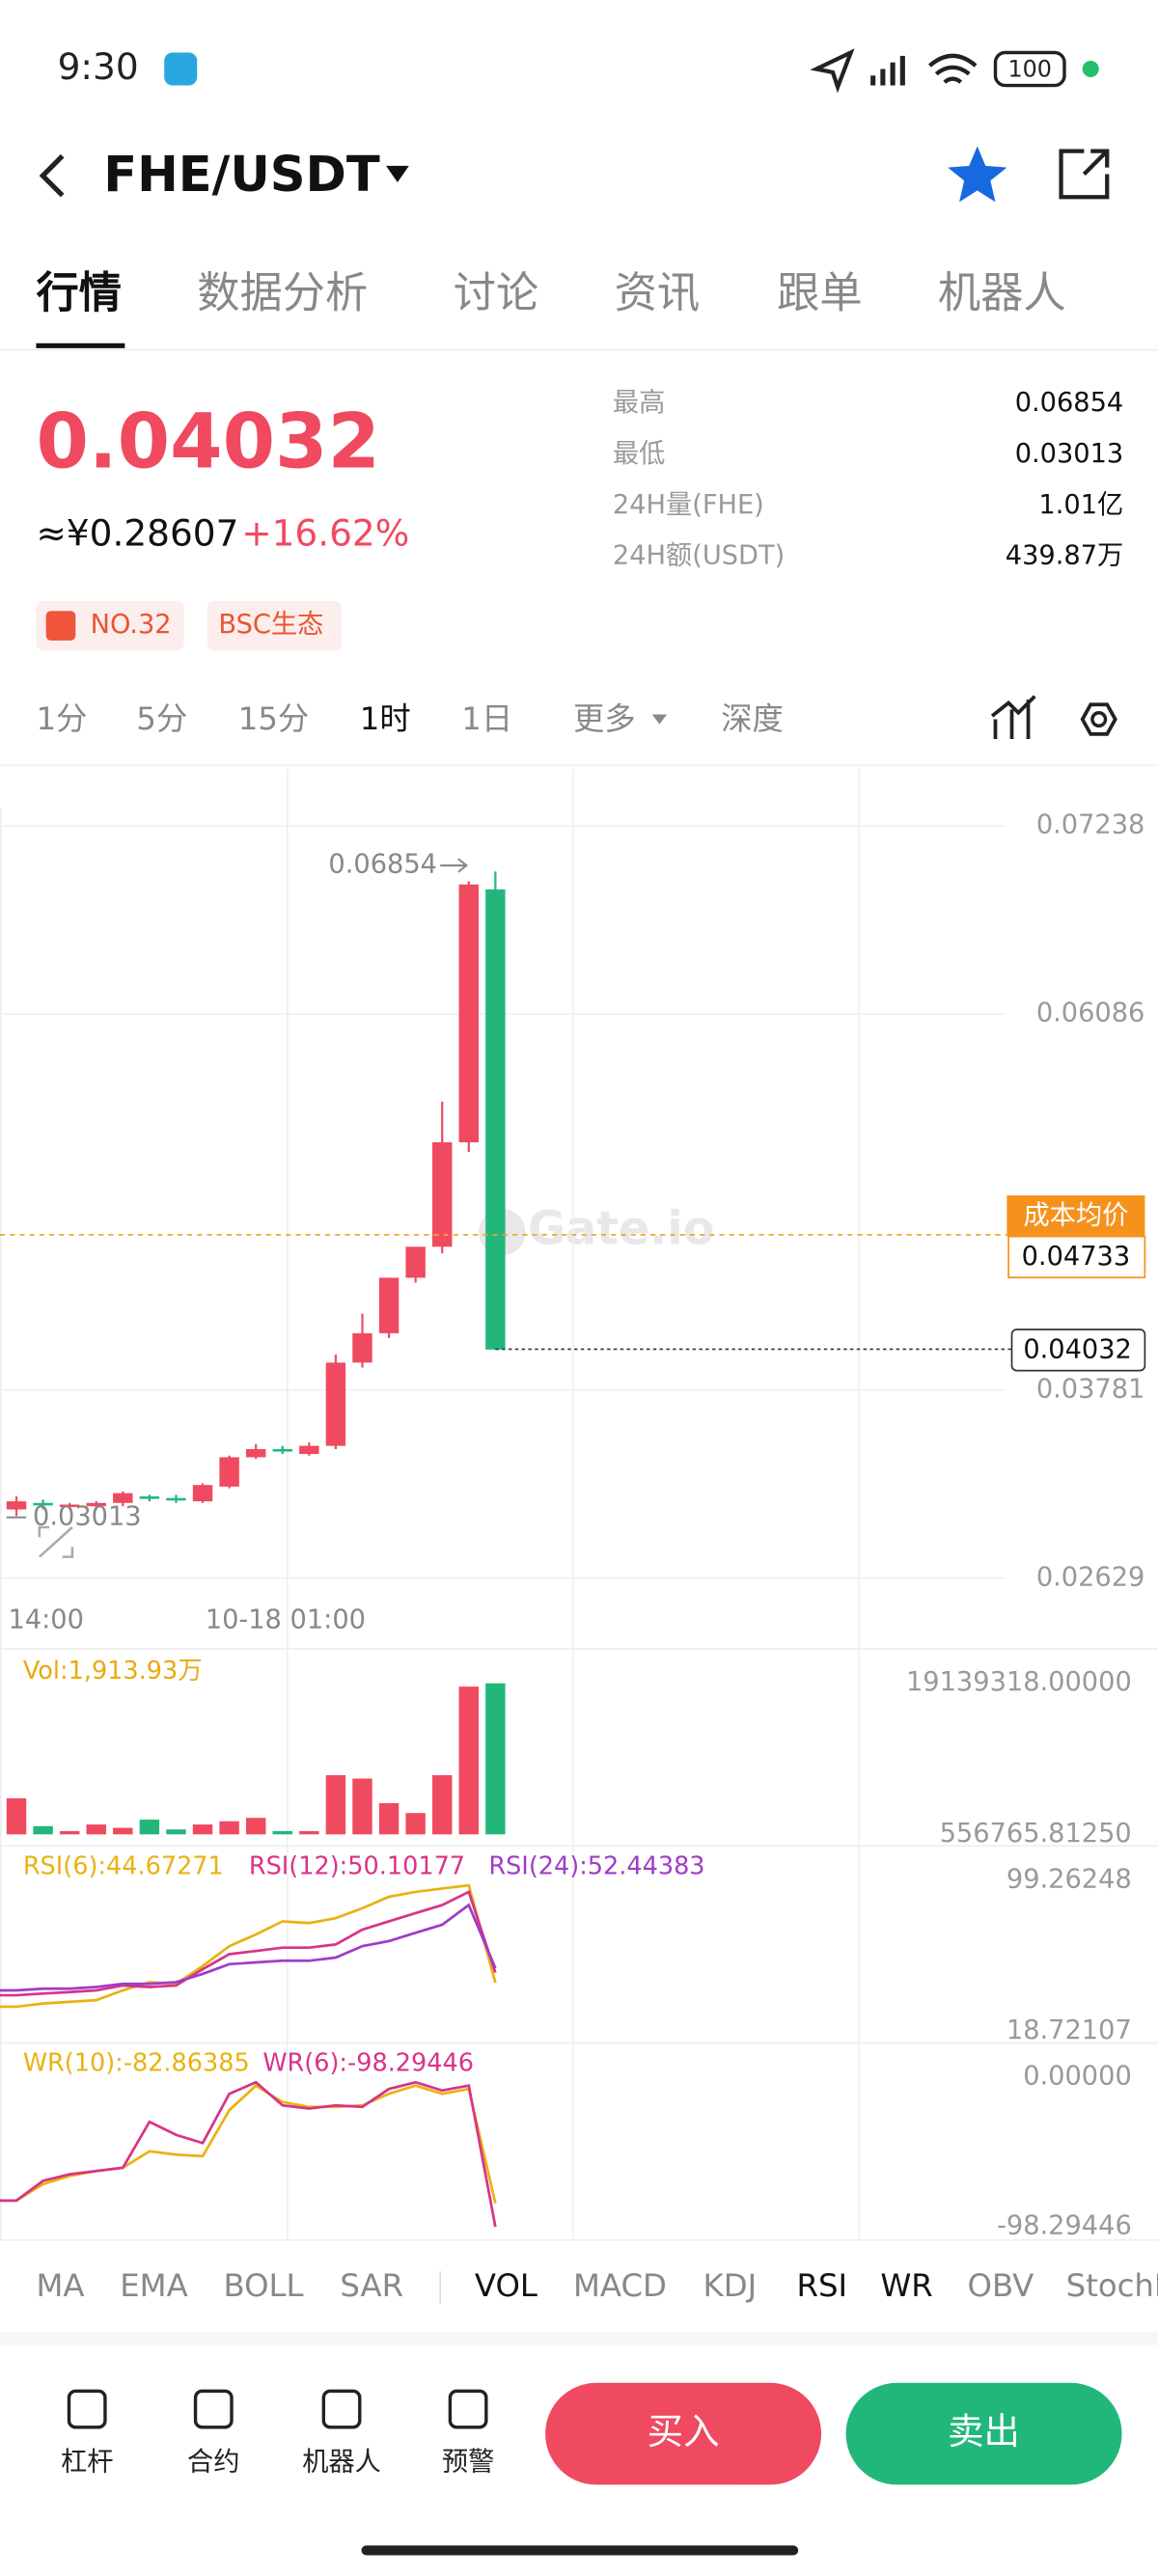 The height and width of the screenshot is (2576, 1158). What do you see at coordinates (1001, 2286) in the screenshot?
I see `indicator-tab: OBV` at bounding box center [1001, 2286].